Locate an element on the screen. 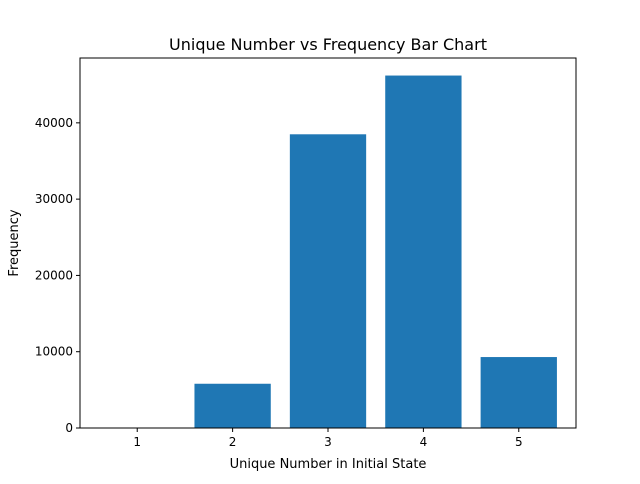 The image size is (640, 484). y-tick-label: 40000 is located at coordinates (54, 123).